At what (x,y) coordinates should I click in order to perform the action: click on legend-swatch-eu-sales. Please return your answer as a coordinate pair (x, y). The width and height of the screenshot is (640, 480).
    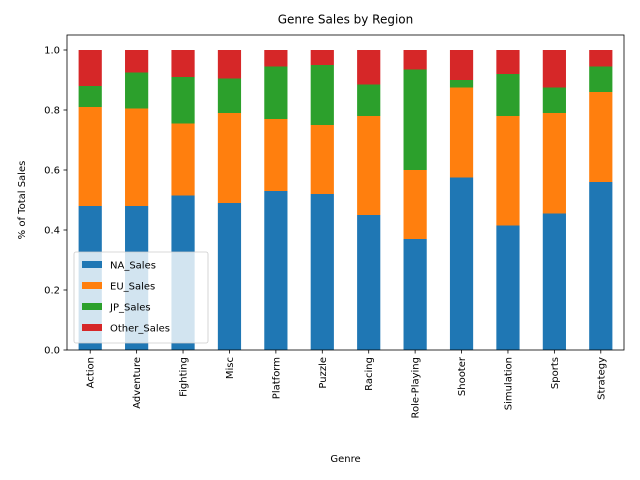
    Looking at the image, I should click on (92, 285).